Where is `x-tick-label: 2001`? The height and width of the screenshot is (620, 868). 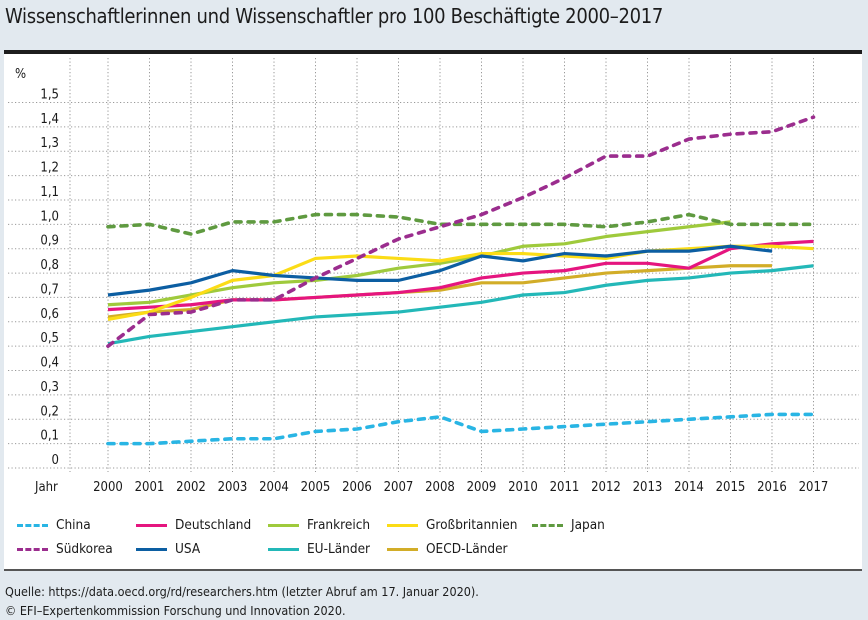 x-tick-label: 2001 is located at coordinates (150, 487).